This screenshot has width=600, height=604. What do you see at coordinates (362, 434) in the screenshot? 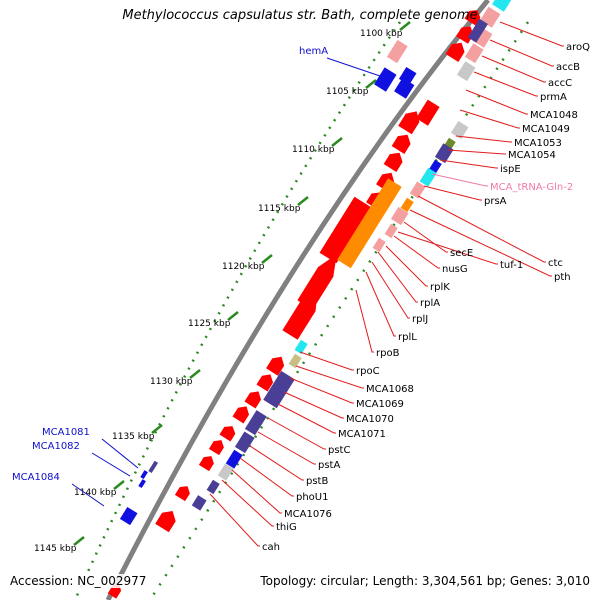
I see `gene-label-mca1071: MCA1071` at bounding box center [362, 434].